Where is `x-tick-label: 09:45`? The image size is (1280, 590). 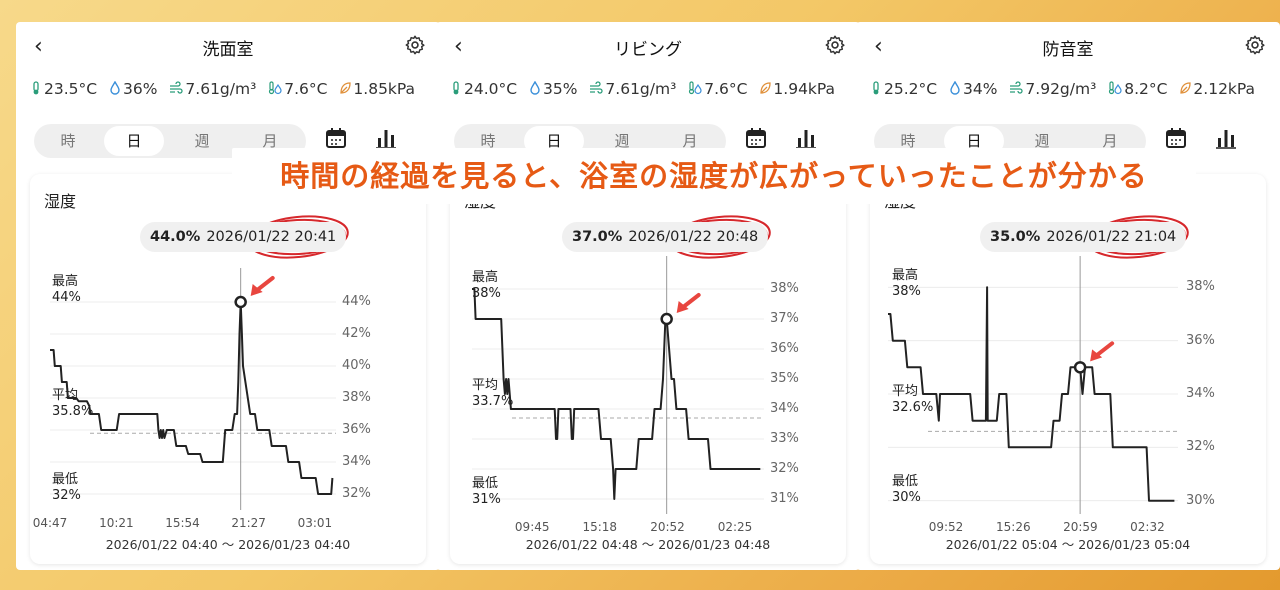
x-tick-label: 09:45 is located at coordinates (532, 527).